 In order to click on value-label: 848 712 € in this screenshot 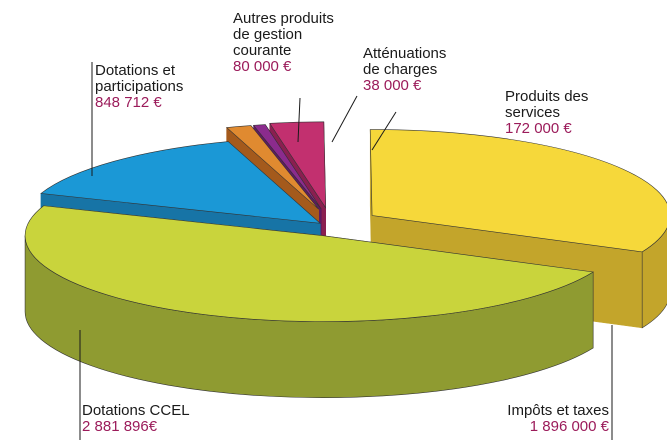, I will do `click(128, 102)`.